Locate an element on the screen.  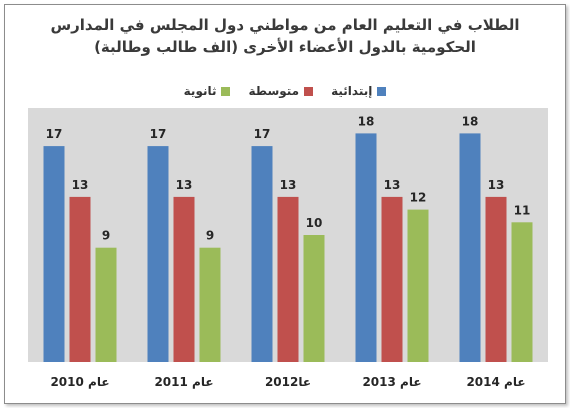
x-tick-label: عام 2013 is located at coordinates (391, 382).